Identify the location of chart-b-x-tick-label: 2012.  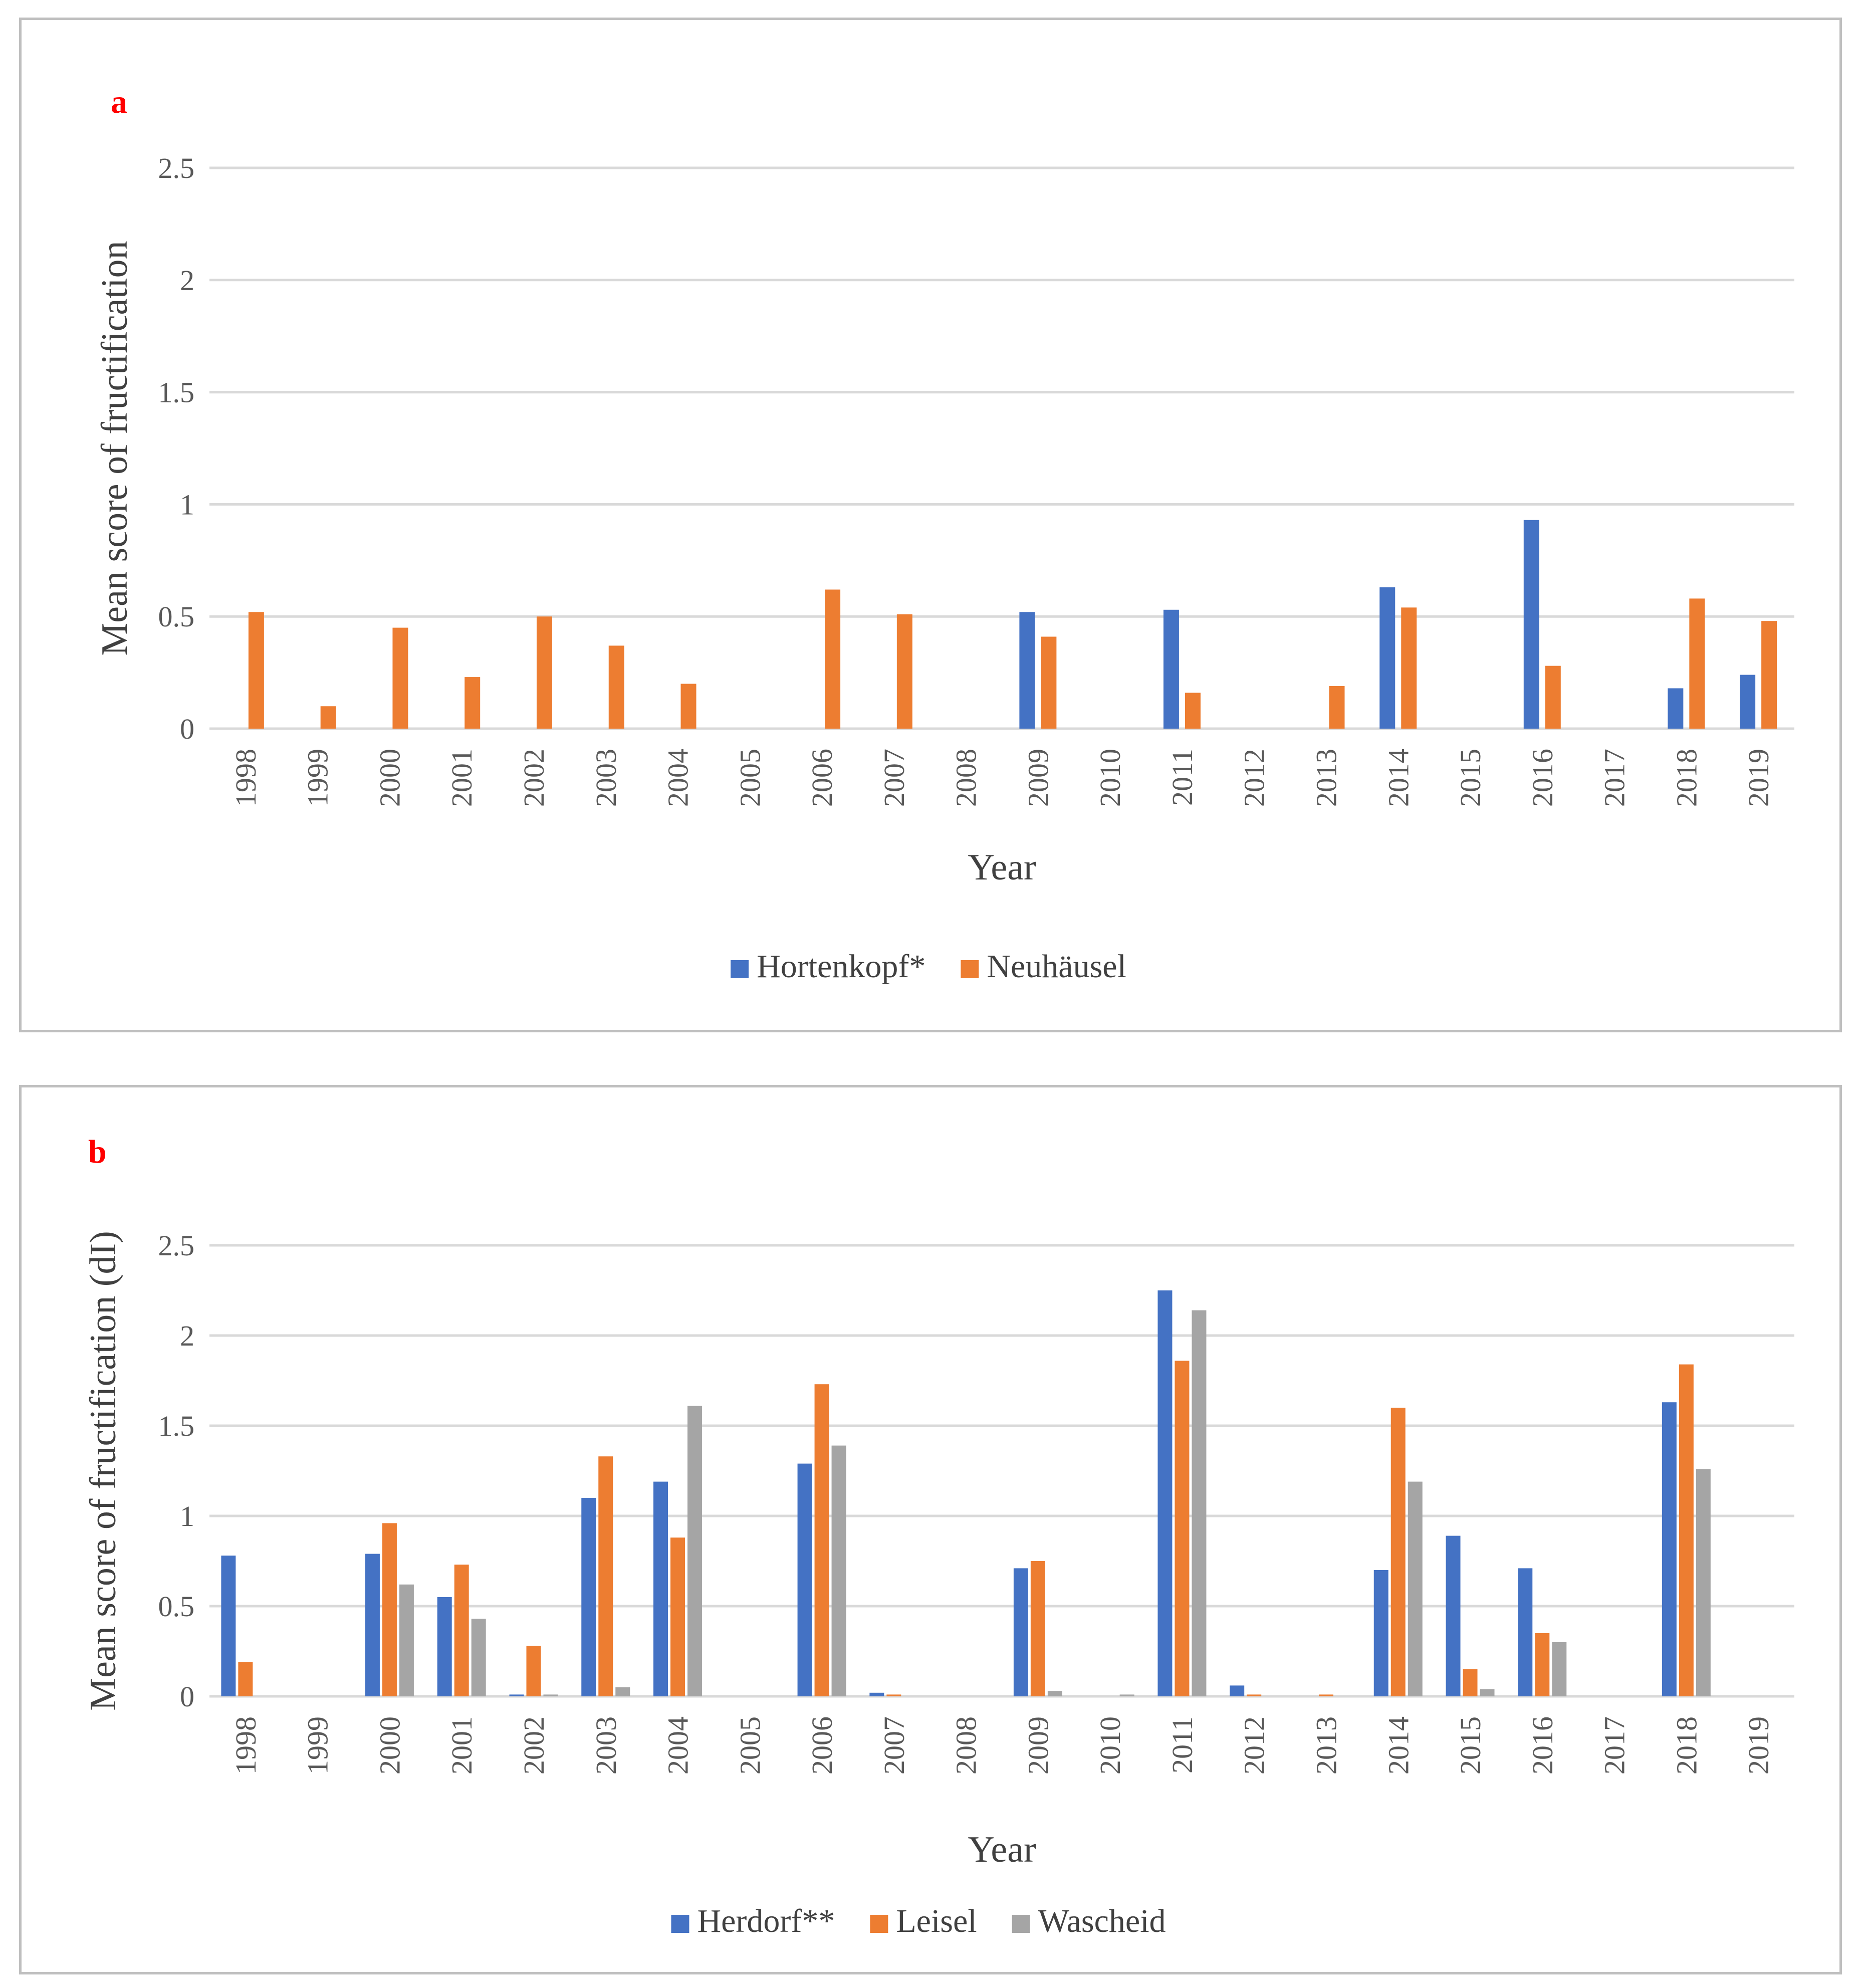
(1254, 1745).